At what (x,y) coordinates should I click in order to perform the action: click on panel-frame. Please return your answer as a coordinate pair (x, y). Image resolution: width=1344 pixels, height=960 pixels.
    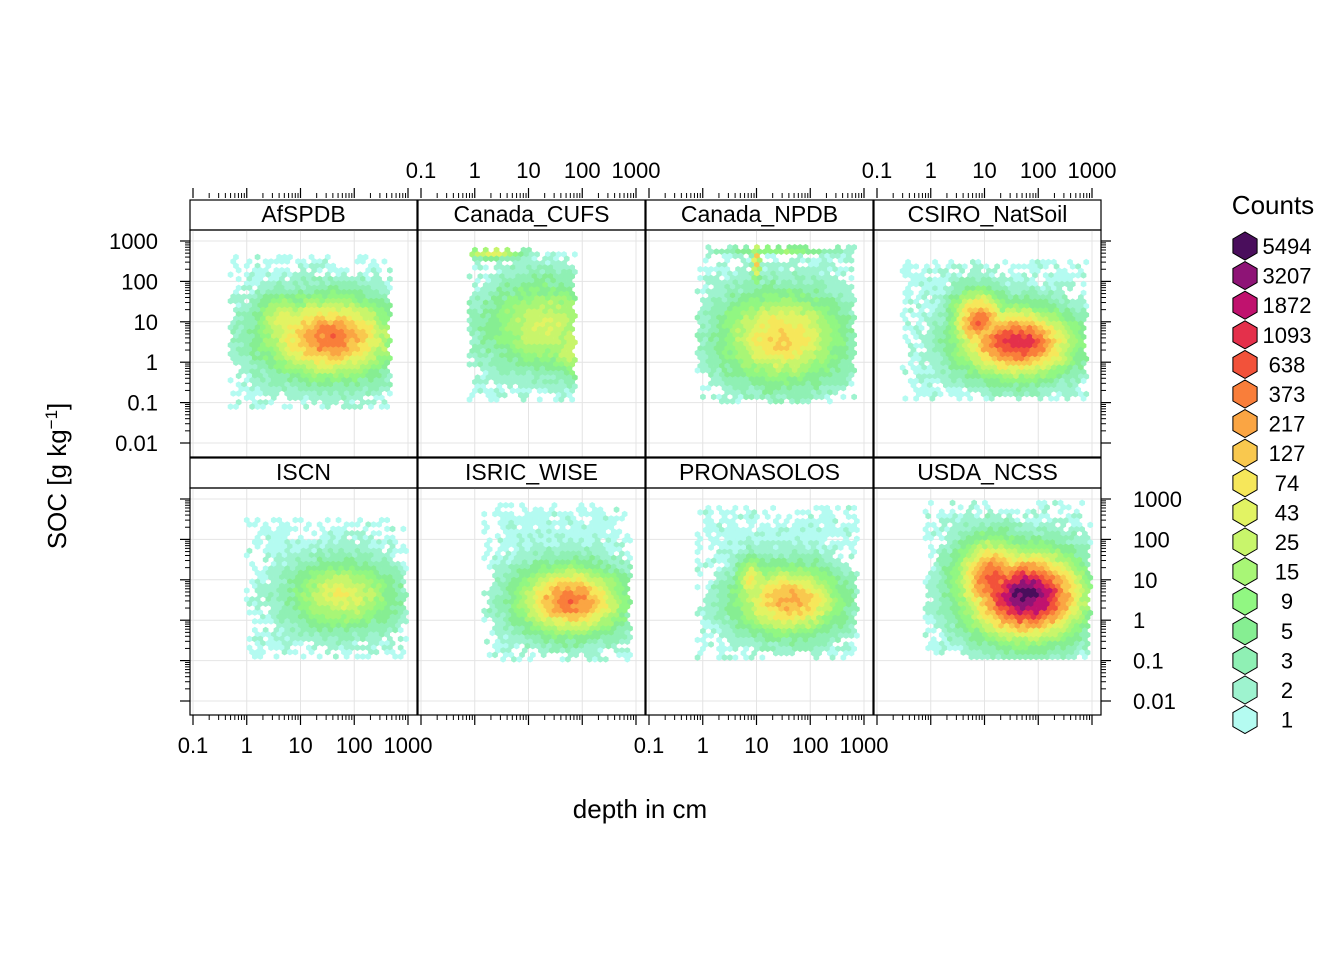
    Looking at the image, I should click on (531, 343).